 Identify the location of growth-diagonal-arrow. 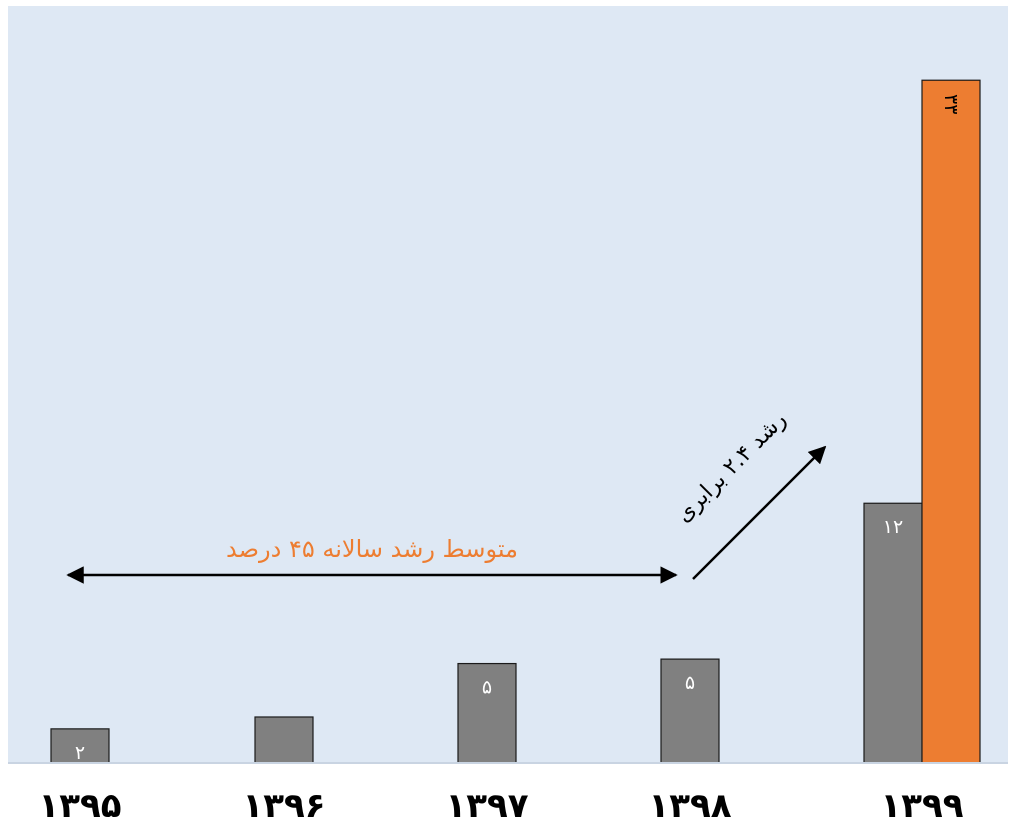
(759, 512).